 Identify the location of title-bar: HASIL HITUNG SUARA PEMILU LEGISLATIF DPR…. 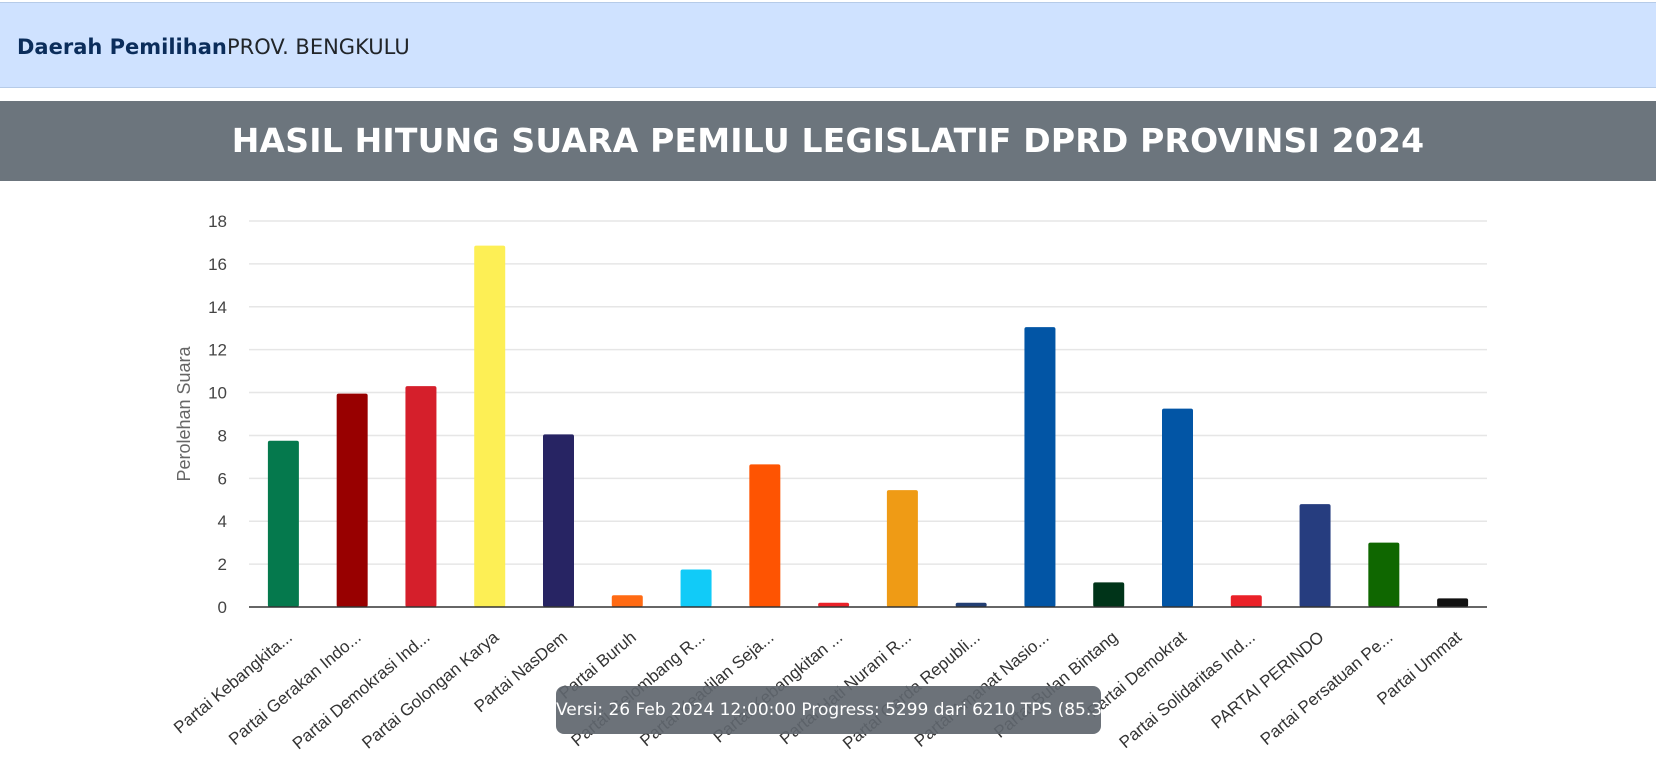
(828, 141).